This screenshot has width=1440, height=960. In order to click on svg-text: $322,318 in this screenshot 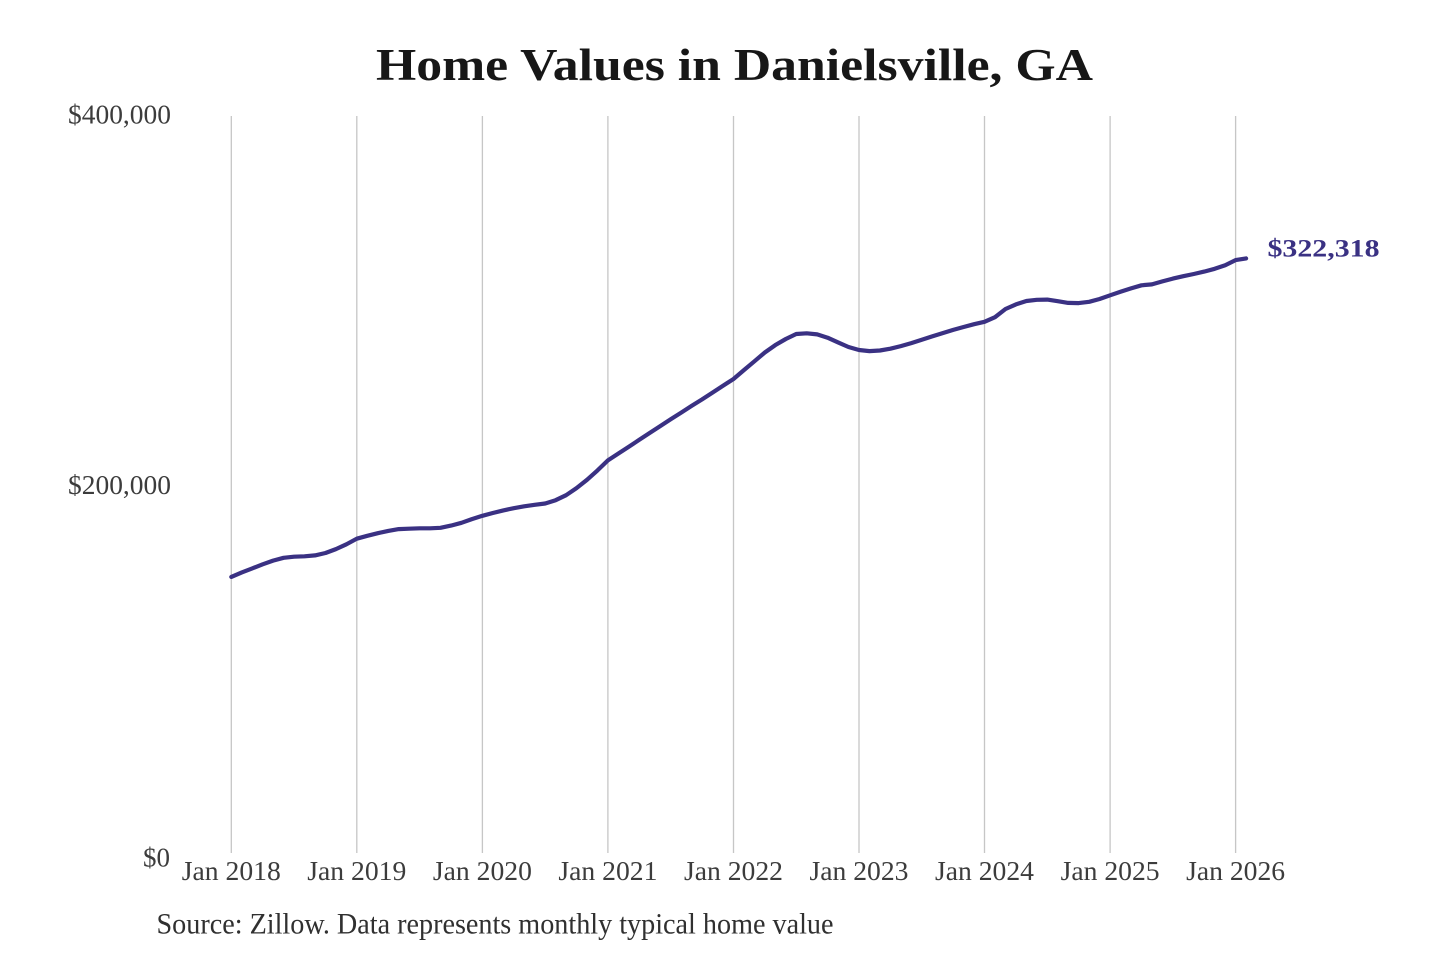, I will do `click(1324, 248)`.